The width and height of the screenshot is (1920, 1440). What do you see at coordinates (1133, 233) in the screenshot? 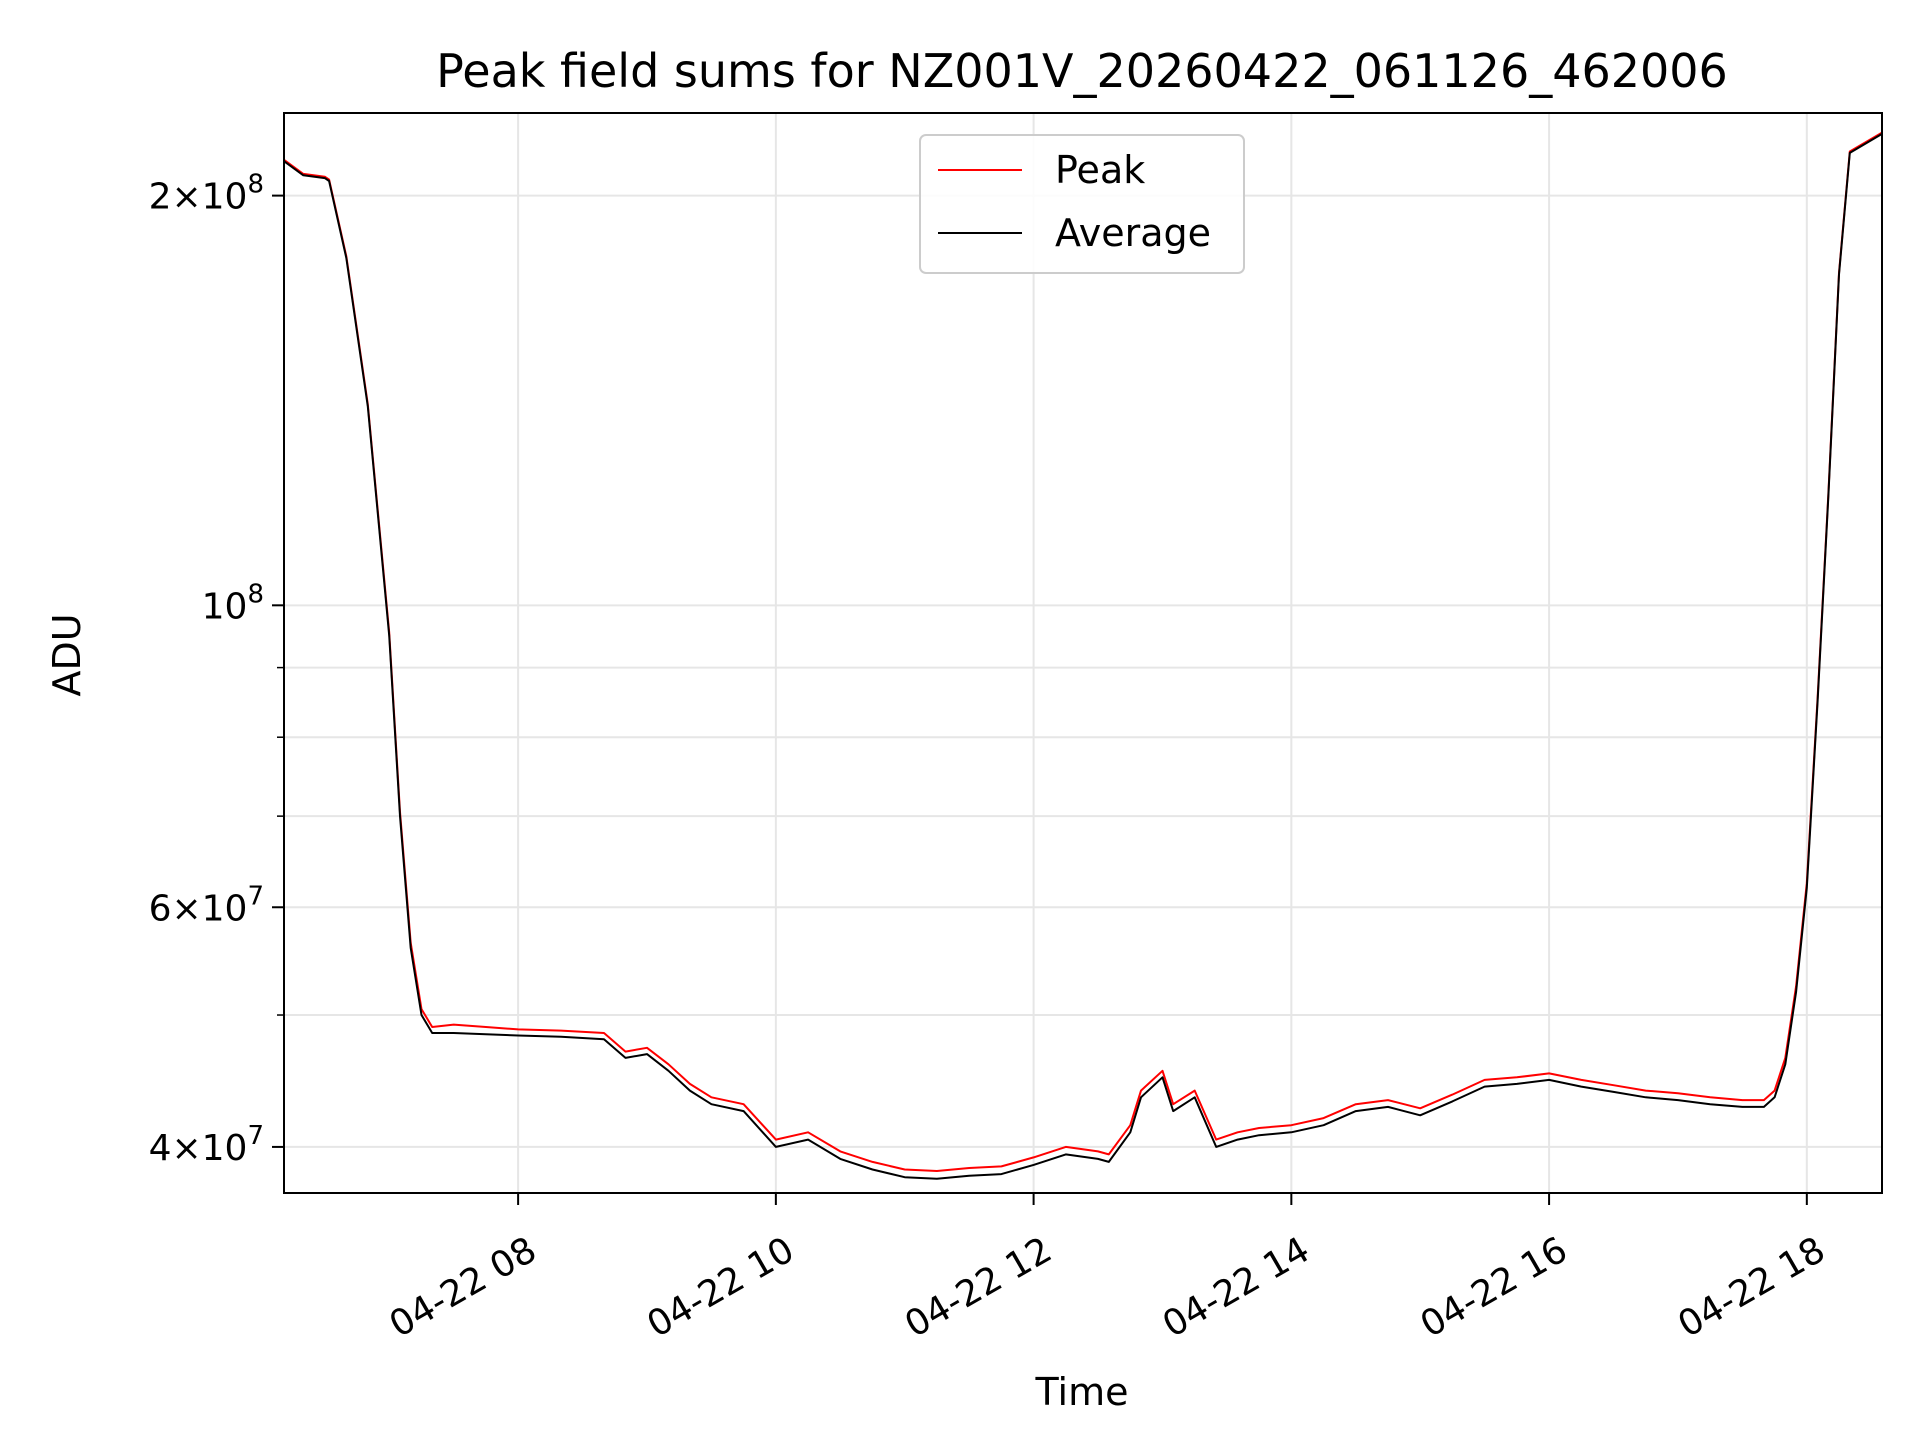
I see `legend-average-label: Average` at bounding box center [1133, 233].